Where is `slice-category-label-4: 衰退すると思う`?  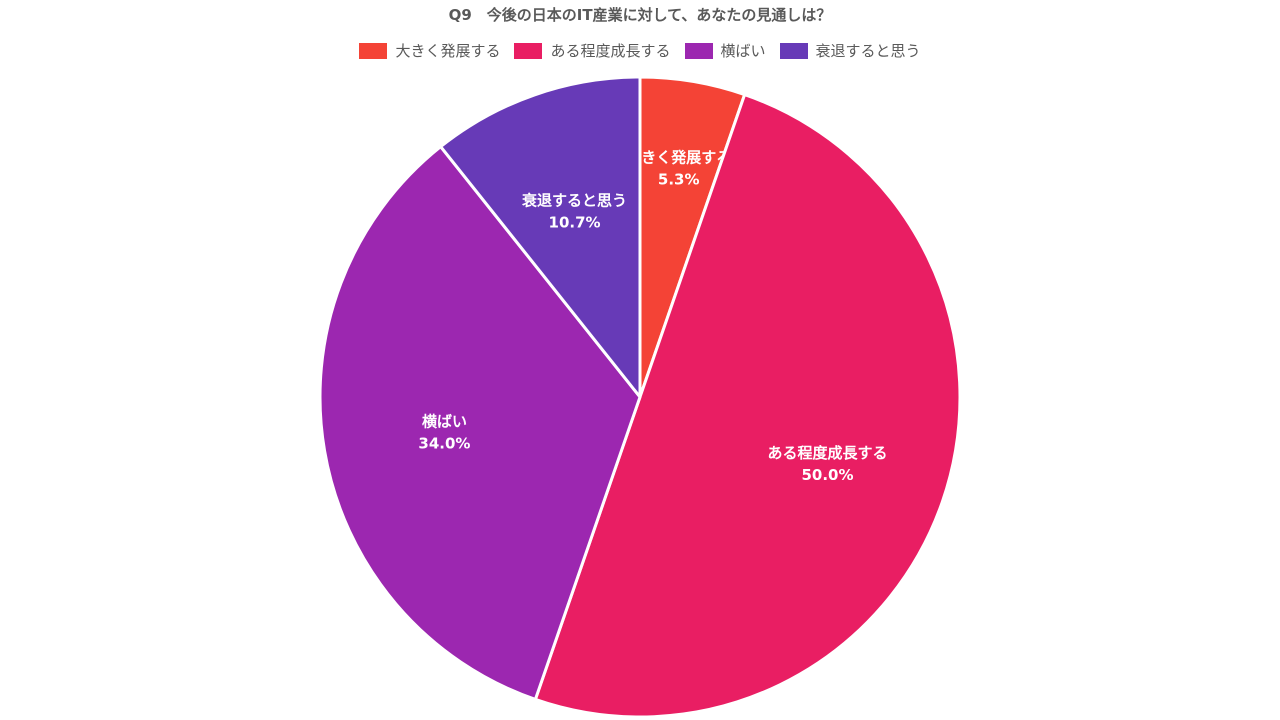 slice-category-label-4: 衰退すると思う is located at coordinates (574, 201).